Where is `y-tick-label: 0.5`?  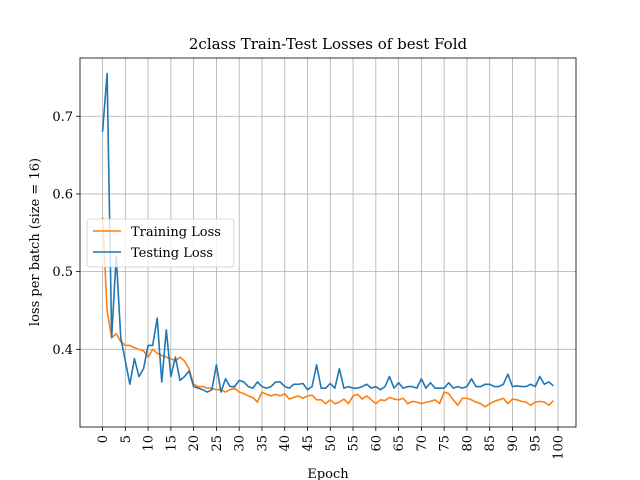
y-tick-label: 0.5 is located at coordinates (62, 272).